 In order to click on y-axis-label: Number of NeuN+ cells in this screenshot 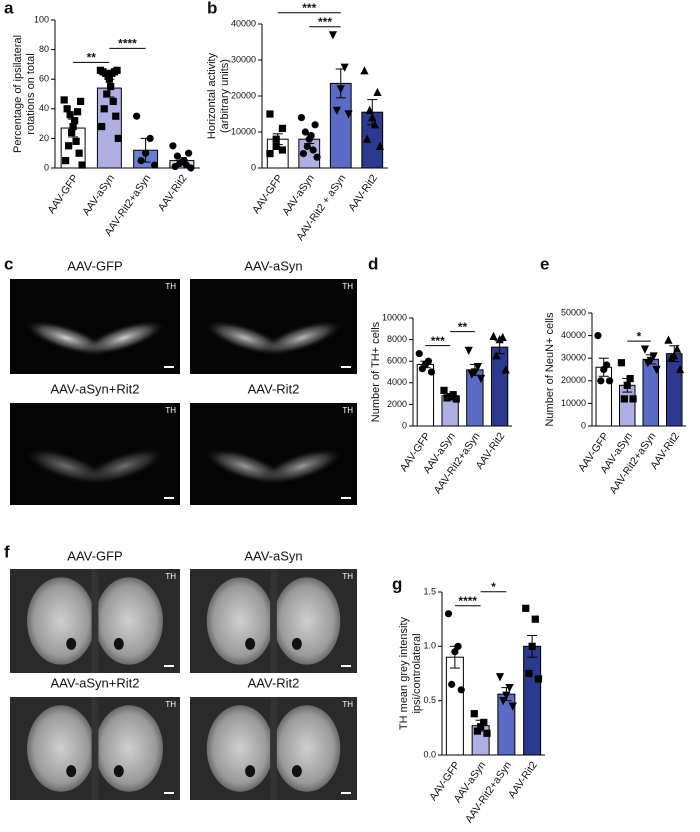, I will do `click(550, 369)`.